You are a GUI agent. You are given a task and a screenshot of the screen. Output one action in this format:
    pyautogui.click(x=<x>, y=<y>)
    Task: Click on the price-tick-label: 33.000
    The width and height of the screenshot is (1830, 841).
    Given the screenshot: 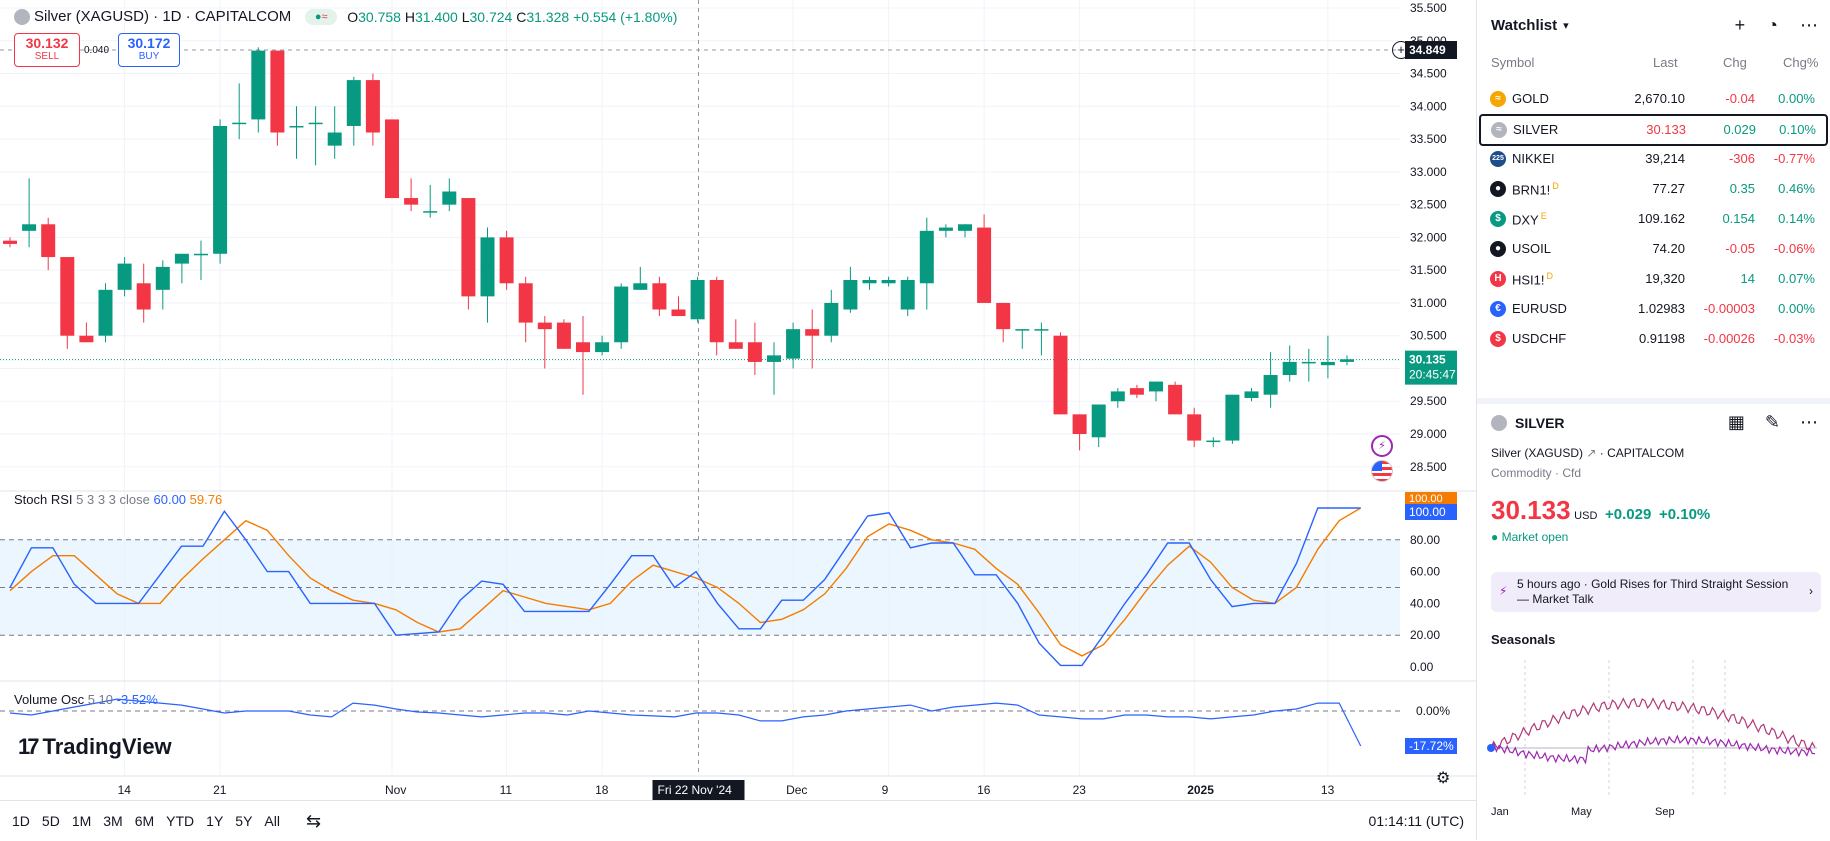 What is the action you would take?
    pyautogui.click(x=1428, y=172)
    